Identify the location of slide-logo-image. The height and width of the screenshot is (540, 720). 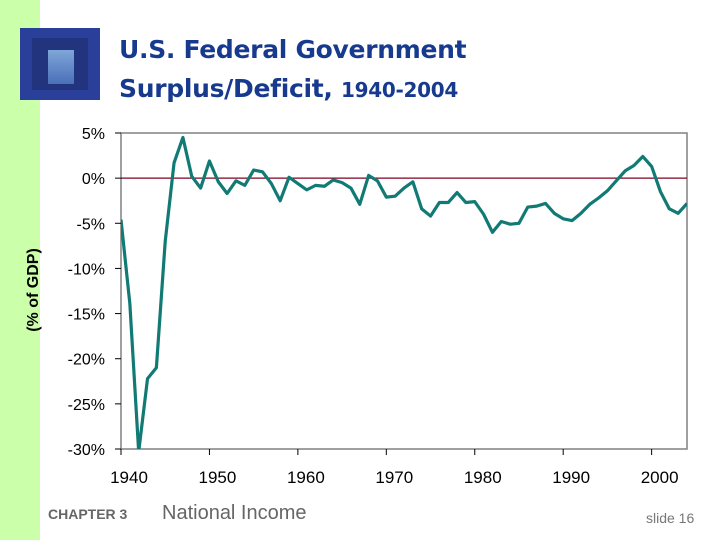
(60, 64).